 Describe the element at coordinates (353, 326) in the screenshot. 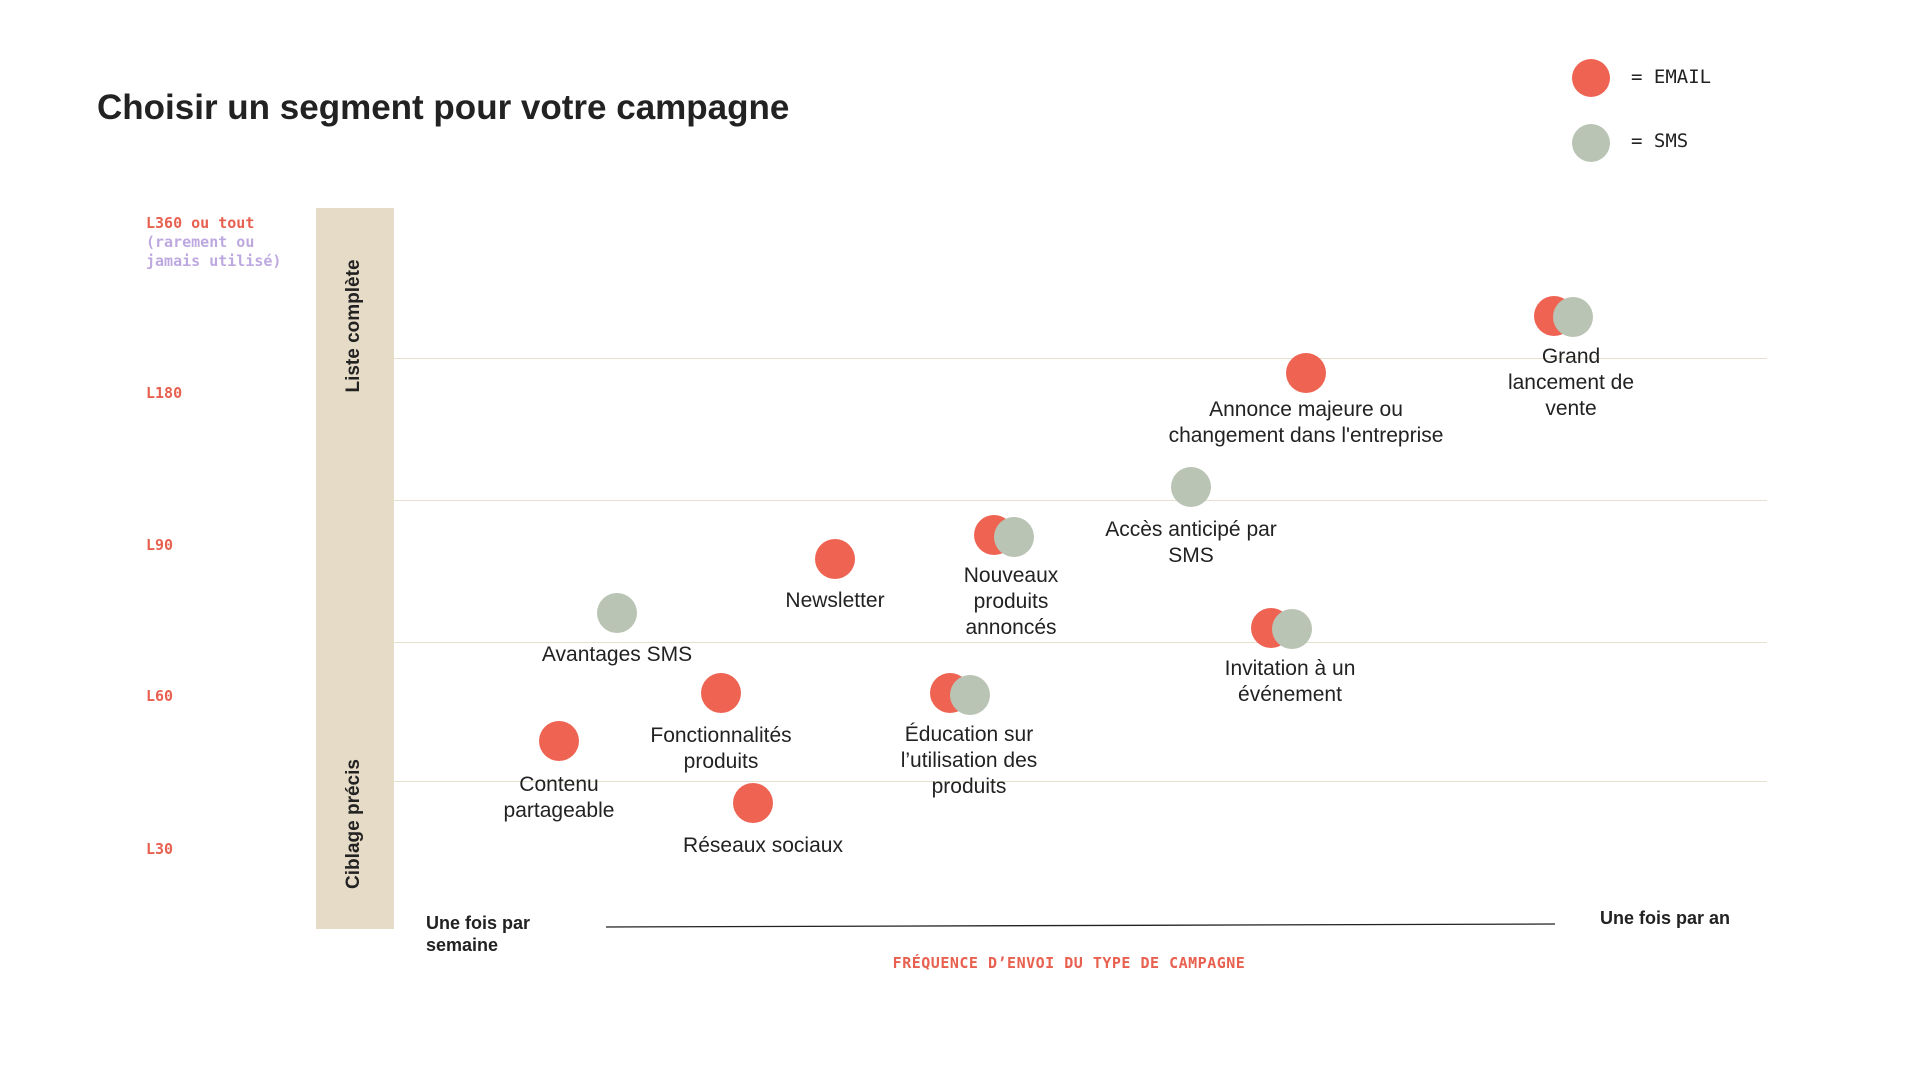

I see `band-label-top: Liste complète` at that location.